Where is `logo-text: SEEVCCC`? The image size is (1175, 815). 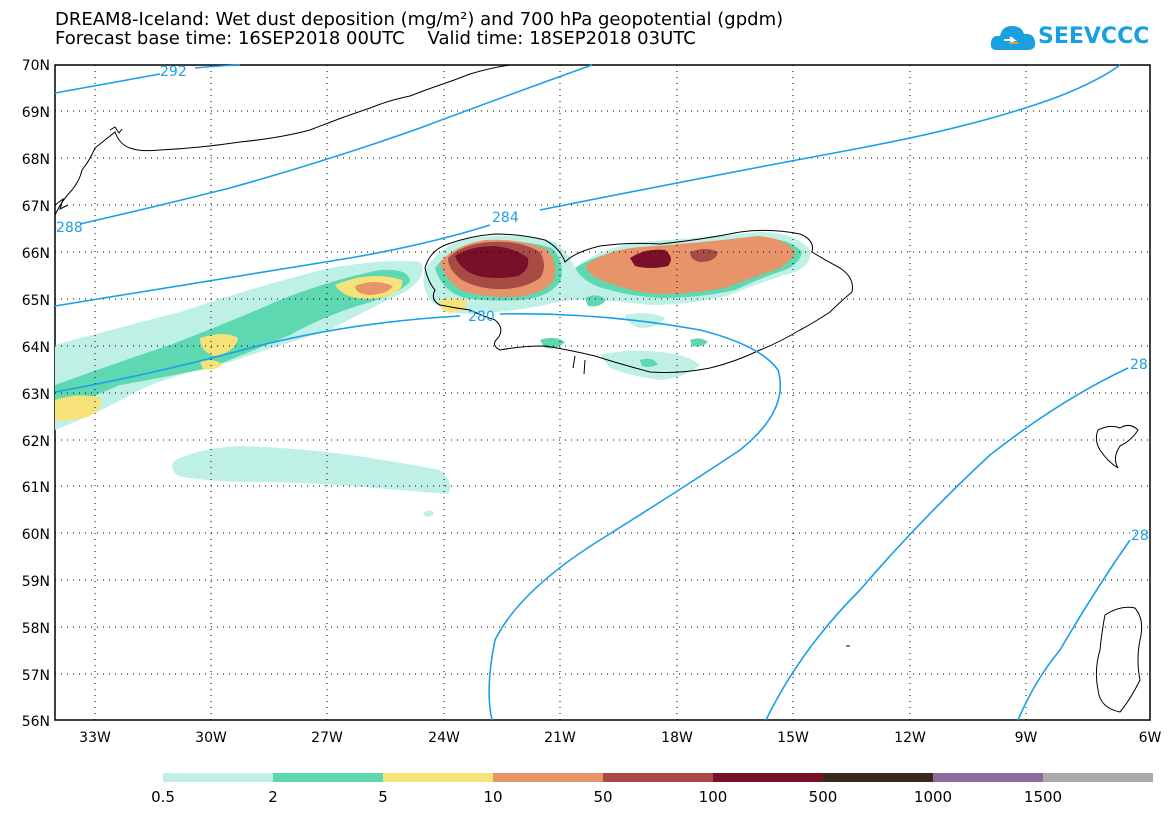
logo-text: SEEVCCC is located at coordinates (1094, 36).